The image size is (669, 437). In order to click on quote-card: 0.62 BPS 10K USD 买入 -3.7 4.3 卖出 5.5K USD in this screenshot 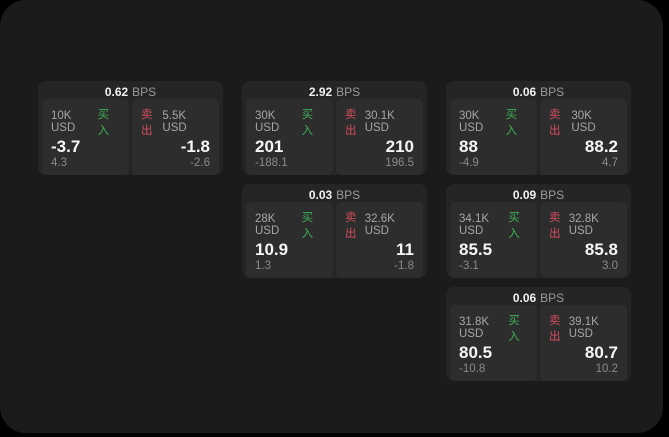, I will do `click(130, 128)`.